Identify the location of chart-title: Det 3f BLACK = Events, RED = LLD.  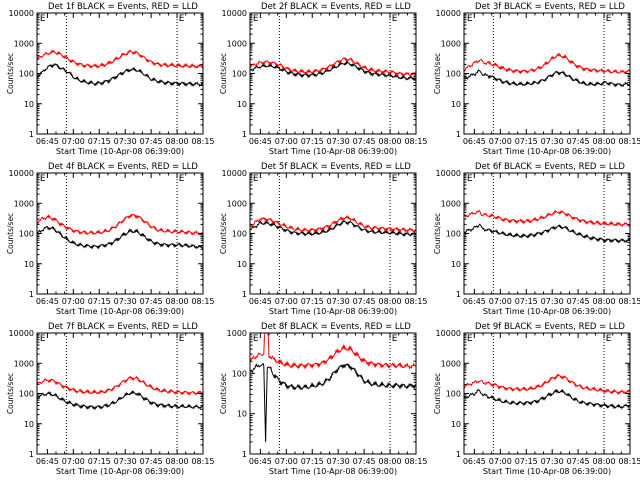
(550, 7).